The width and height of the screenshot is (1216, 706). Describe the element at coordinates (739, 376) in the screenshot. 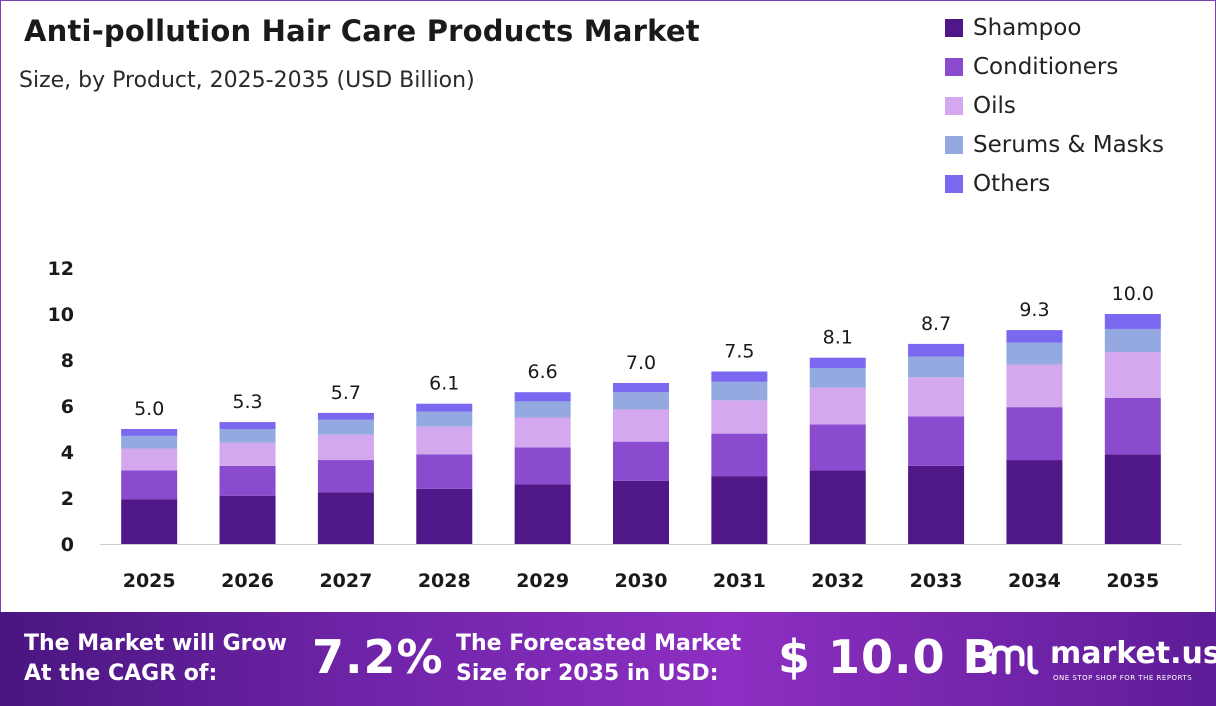

I see `bar-segment-others-2031` at that location.